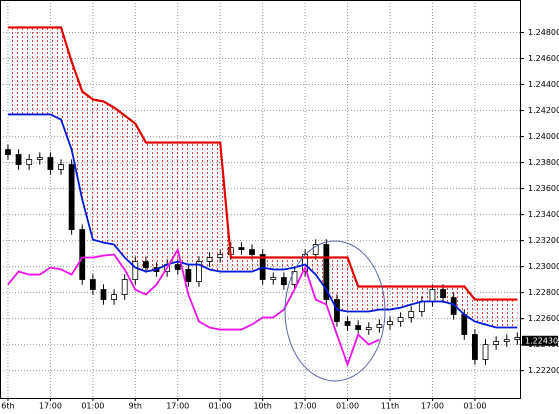 This screenshot has height=414, width=559. Describe the element at coordinates (7, 406) in the screenshot. I see `x-tick-label: 6th` at that location.